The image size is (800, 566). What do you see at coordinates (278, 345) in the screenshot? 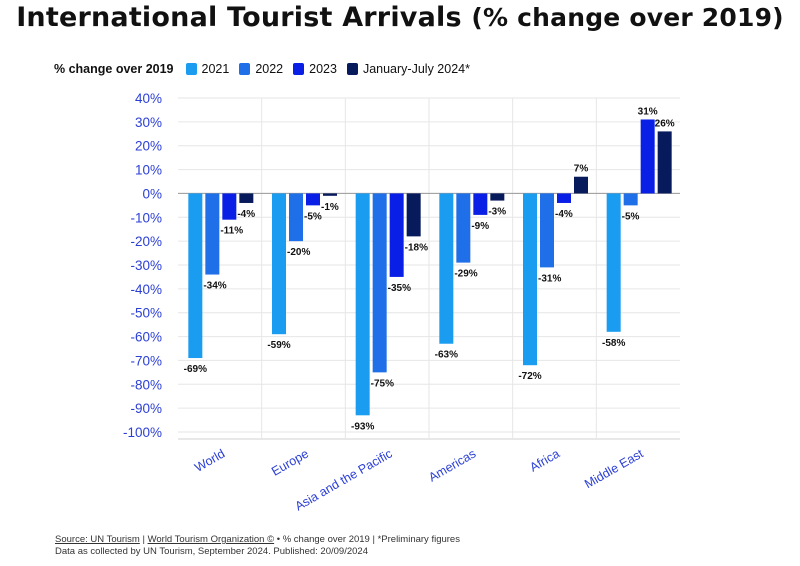
I see `data-label: -59%` at bounding box center [278, 345].